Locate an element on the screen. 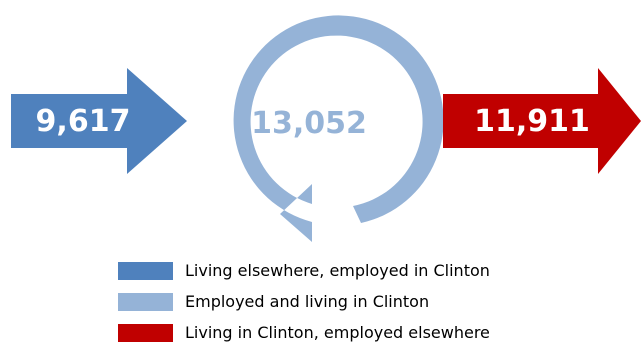 This screenshot has width=641, height=353. legend-label-internal: Employed and living in Clinton is located at coordinates (307, 301).